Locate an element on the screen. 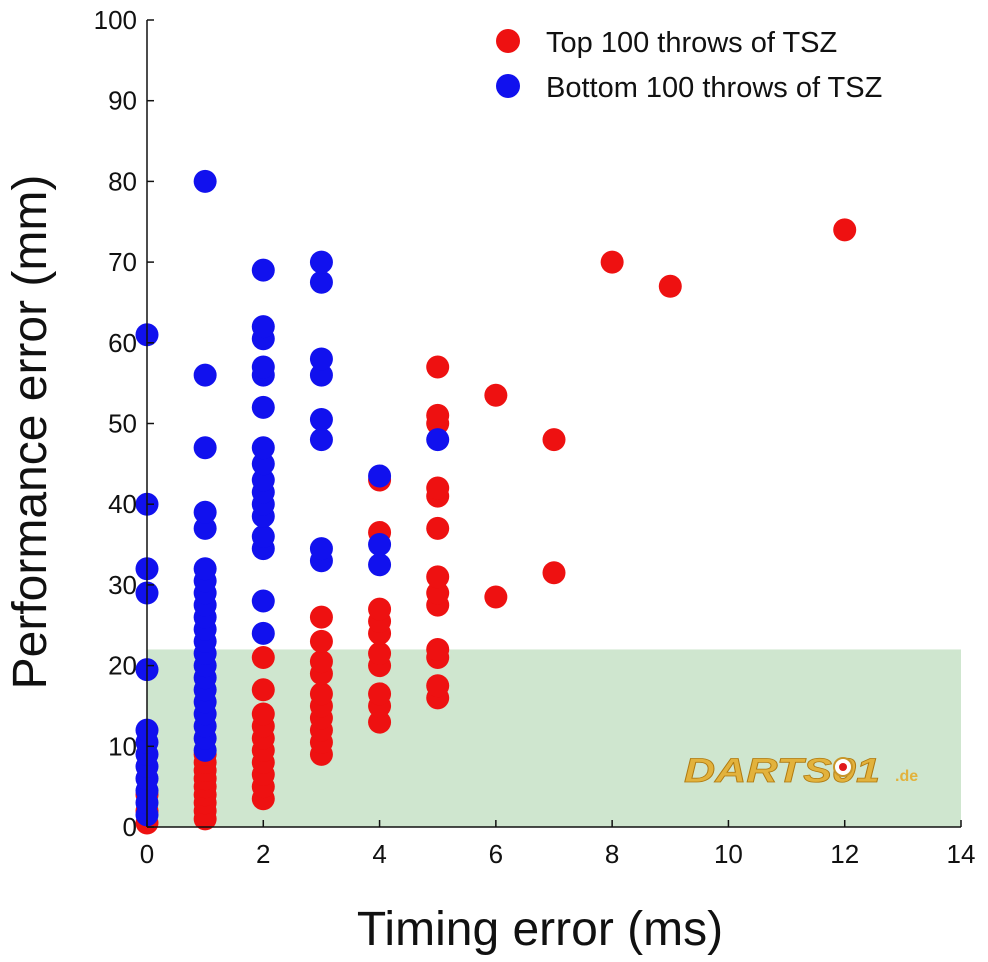  y-tick-label: 100 is located at coordinates (115, 20).